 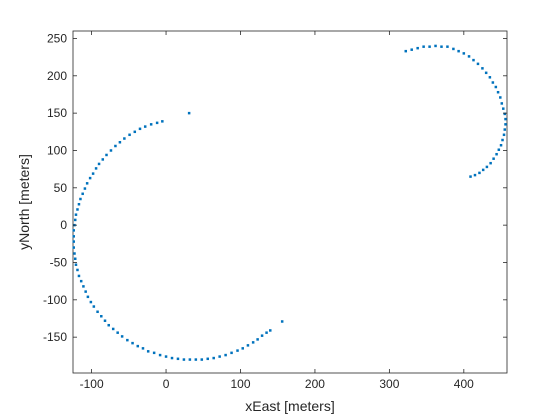 I want to click on y-tick-label: -50, so click(x=59, y=262).